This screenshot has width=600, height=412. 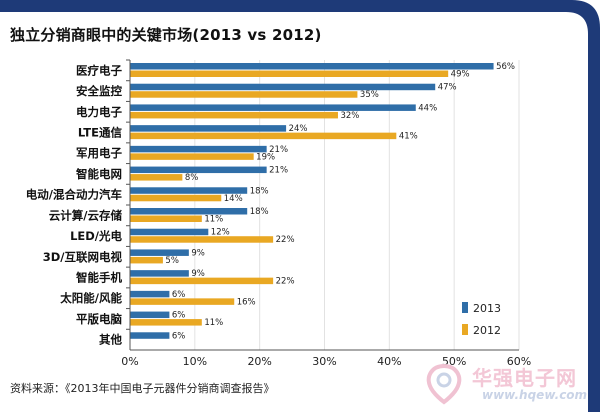 I want to click on data-label-2012: 14%, so click(x=233, y=199).